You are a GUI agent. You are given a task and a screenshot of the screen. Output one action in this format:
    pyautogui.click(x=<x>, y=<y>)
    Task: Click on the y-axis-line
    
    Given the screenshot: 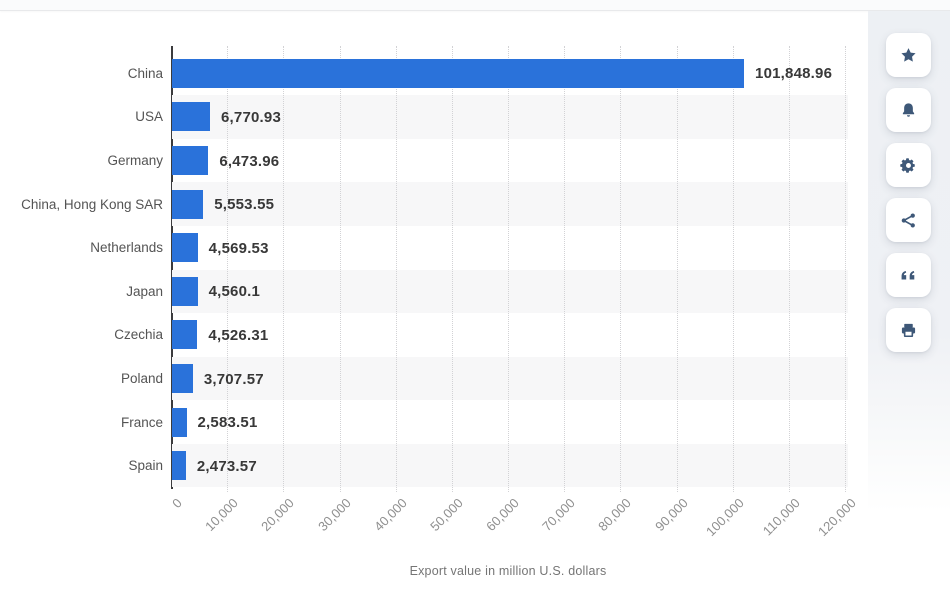 What is the action you would take?
    pyautogui.click(x=172, y=267)
    